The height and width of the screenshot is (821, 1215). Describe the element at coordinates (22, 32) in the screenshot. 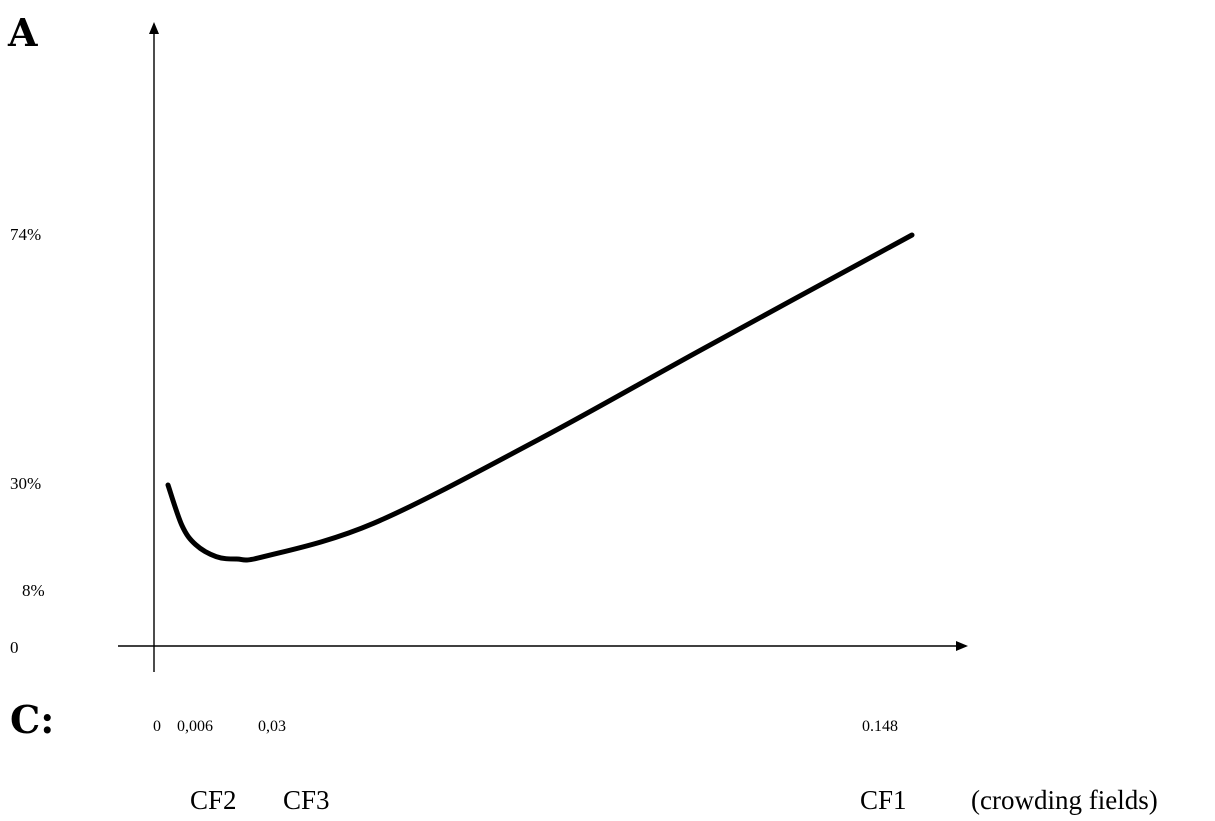

I see `y-axis-letter: A` at that location.